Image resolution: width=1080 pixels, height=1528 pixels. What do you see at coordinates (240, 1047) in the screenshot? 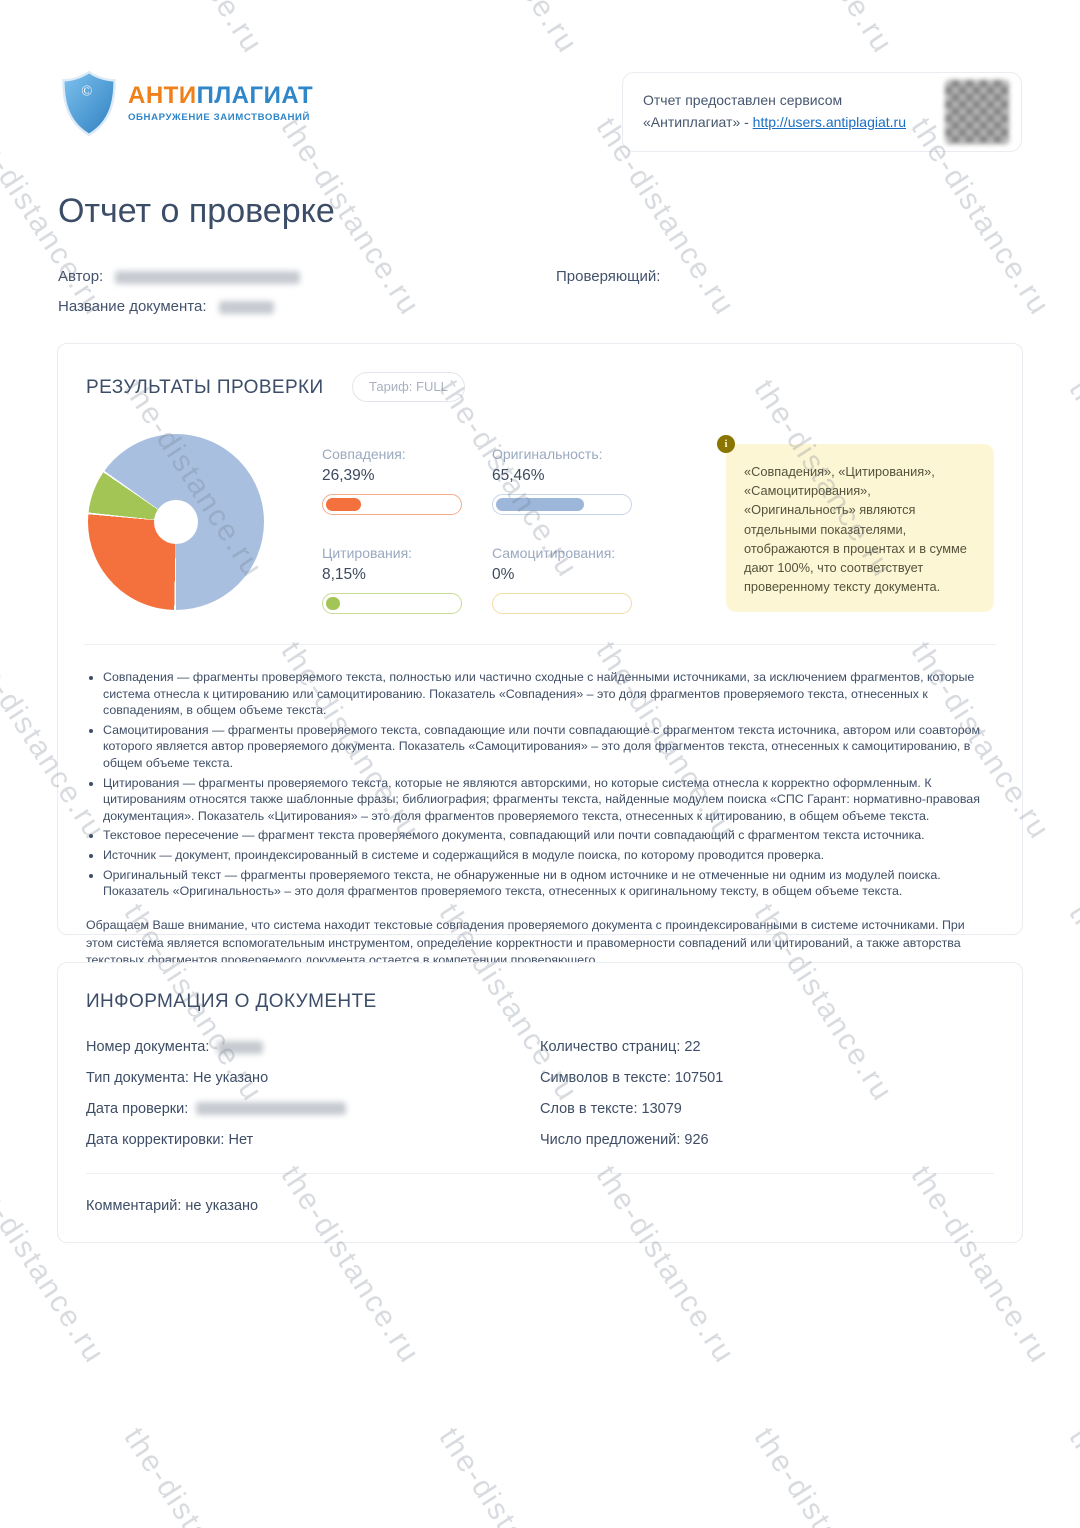
I see `doc-number-redacted` at bounding box center [240, 1047].